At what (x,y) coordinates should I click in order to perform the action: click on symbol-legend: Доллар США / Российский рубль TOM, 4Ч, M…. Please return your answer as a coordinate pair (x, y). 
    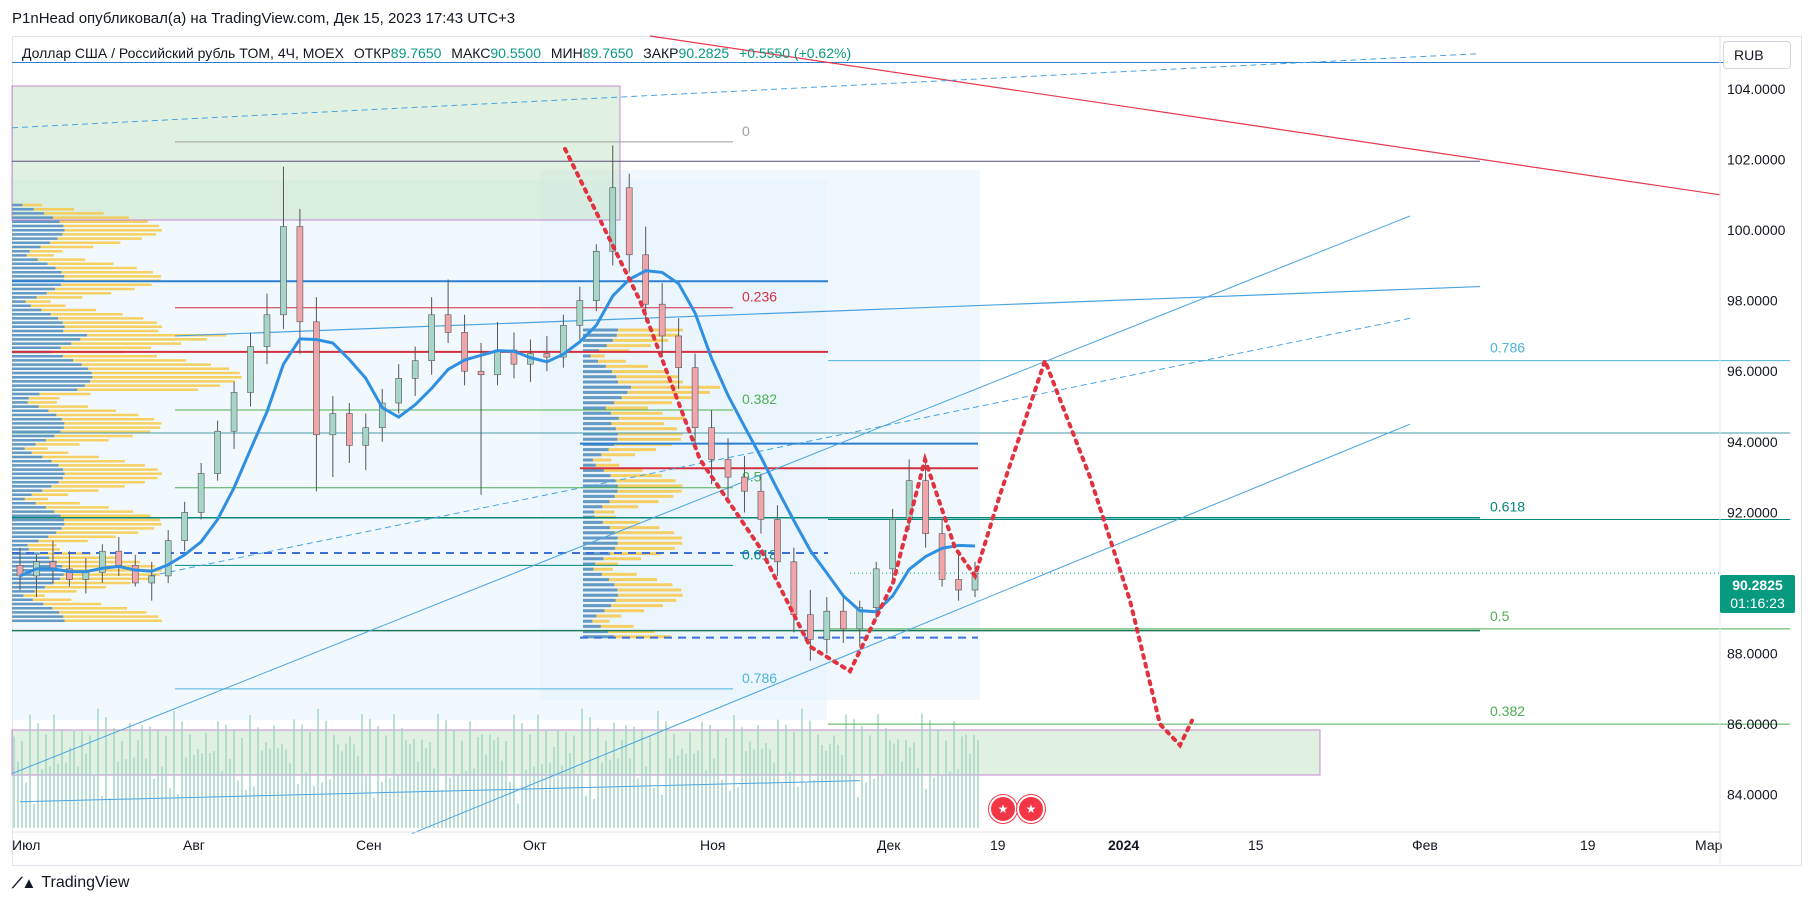
    Looking at the image, I should click on (436, 53).